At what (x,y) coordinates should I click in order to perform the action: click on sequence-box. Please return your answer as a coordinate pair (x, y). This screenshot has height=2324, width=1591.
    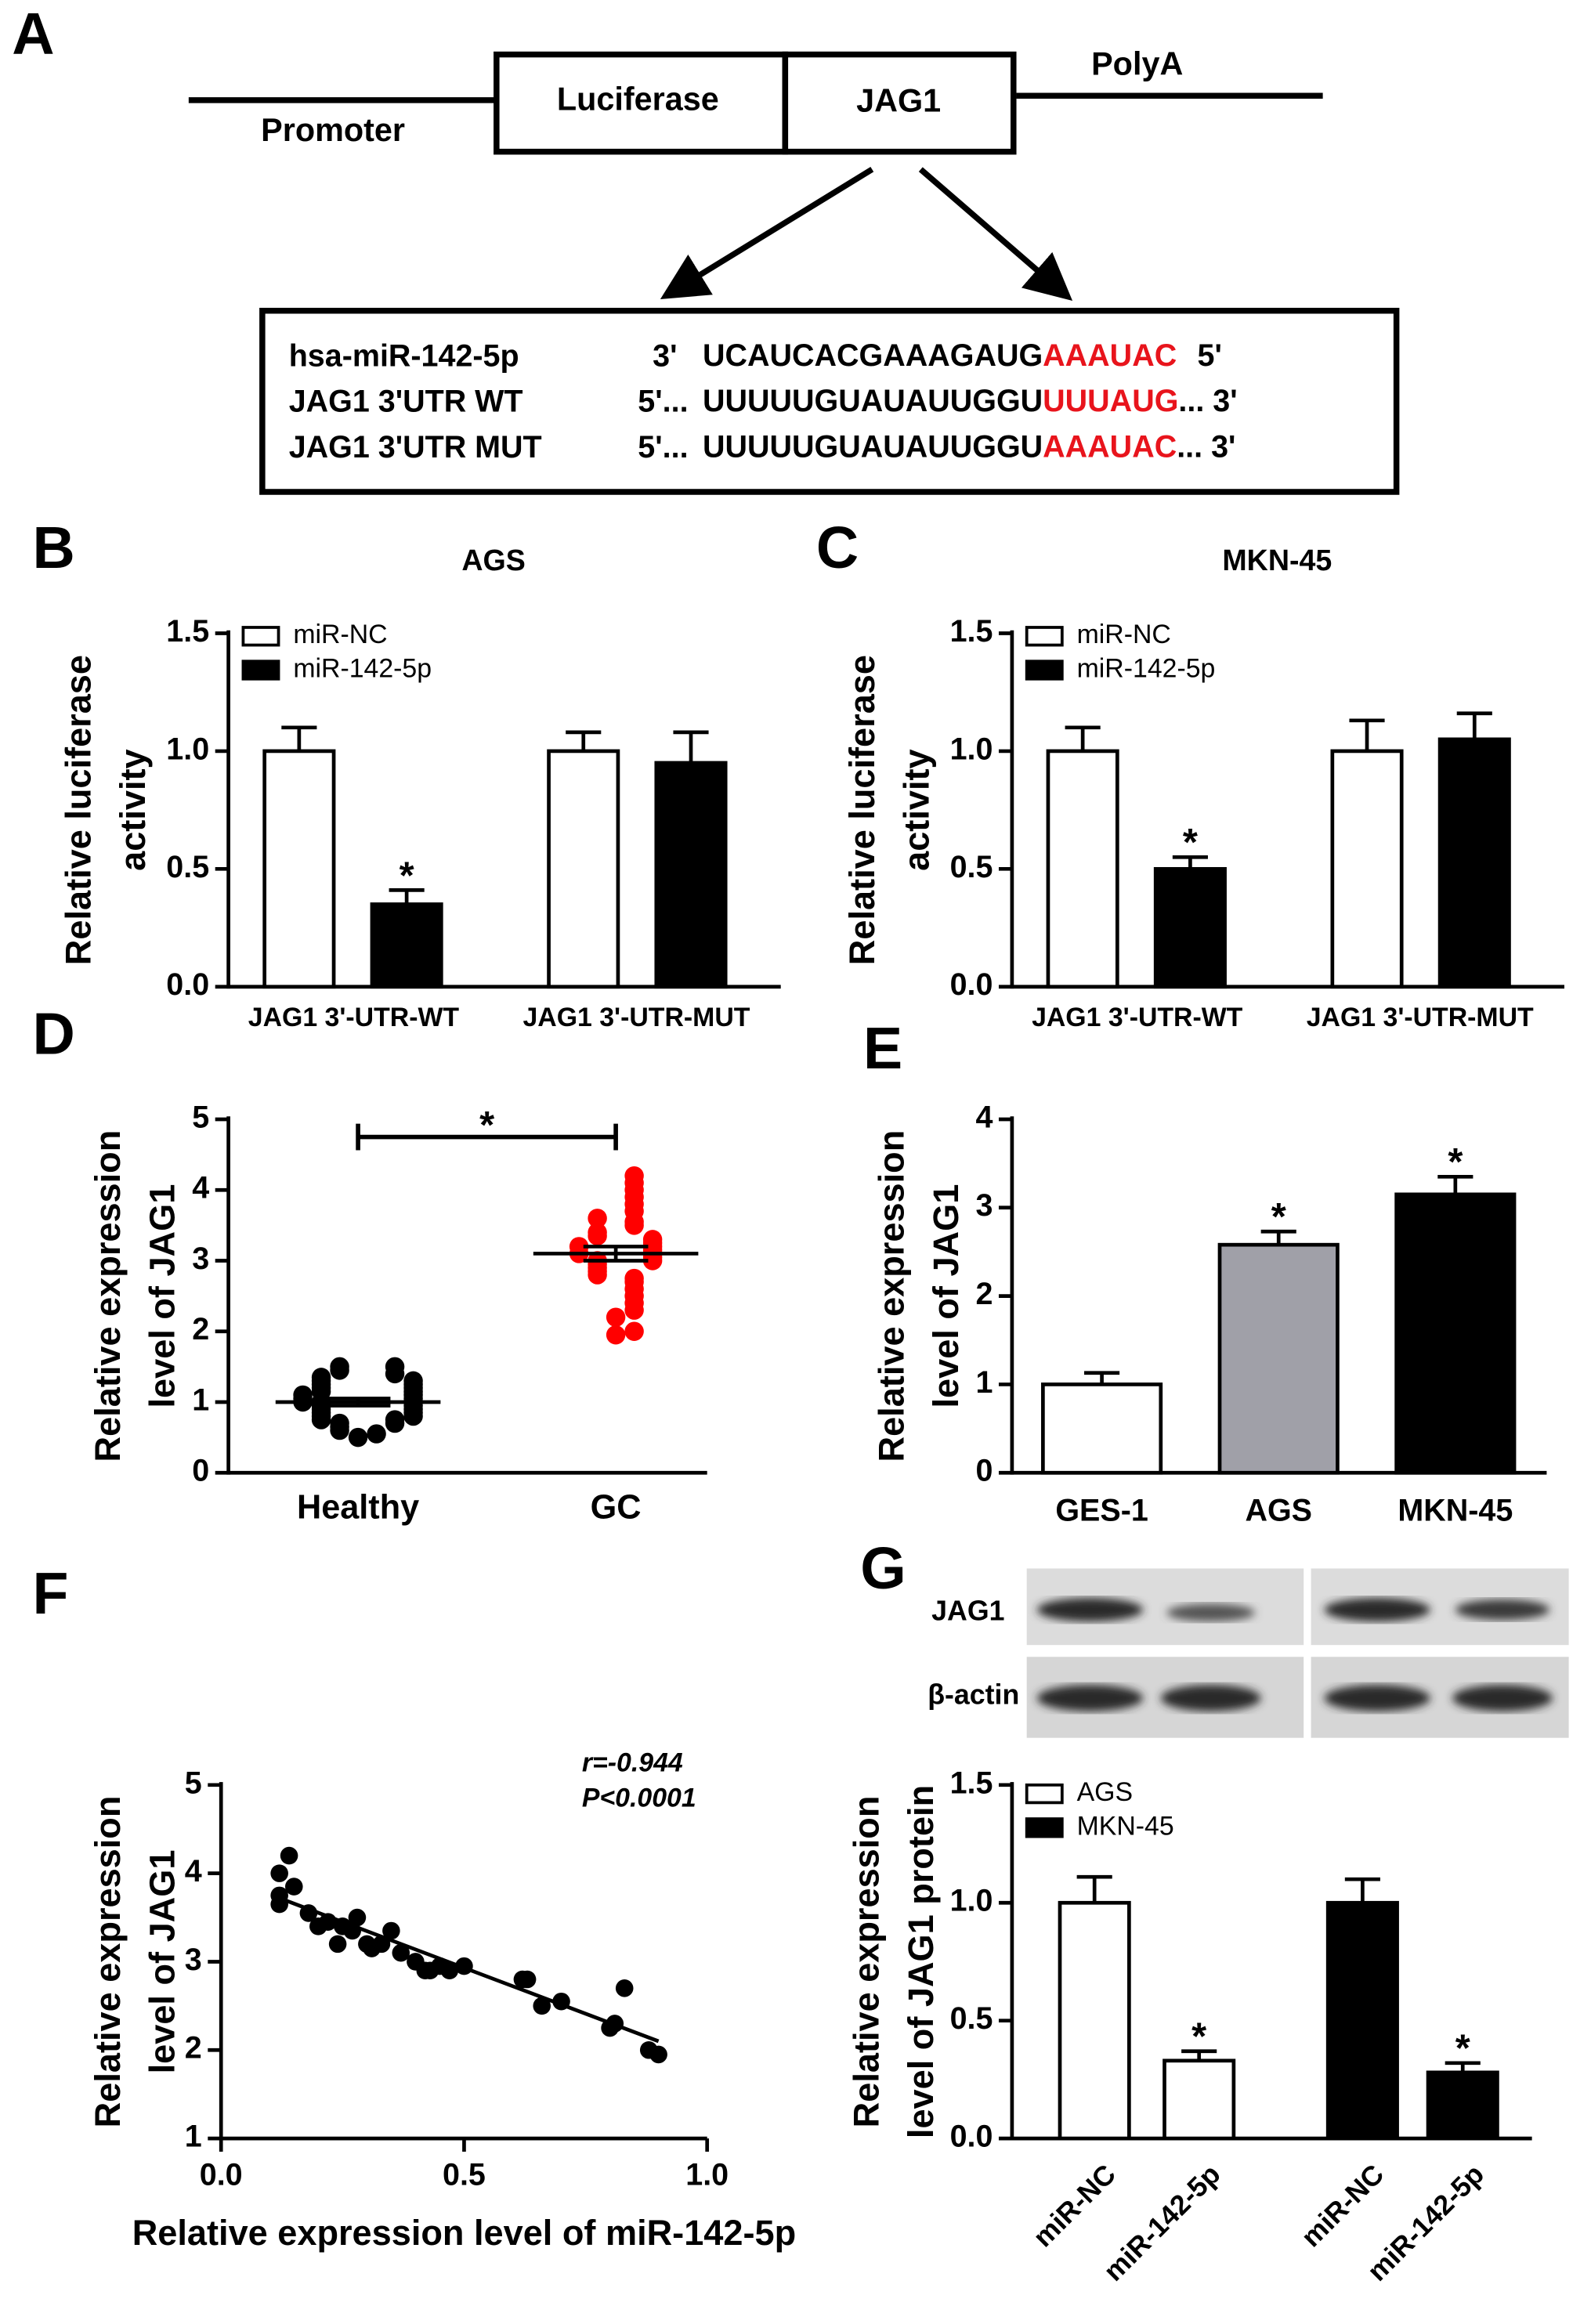
    Looking at the image, I should click on (829, 401).